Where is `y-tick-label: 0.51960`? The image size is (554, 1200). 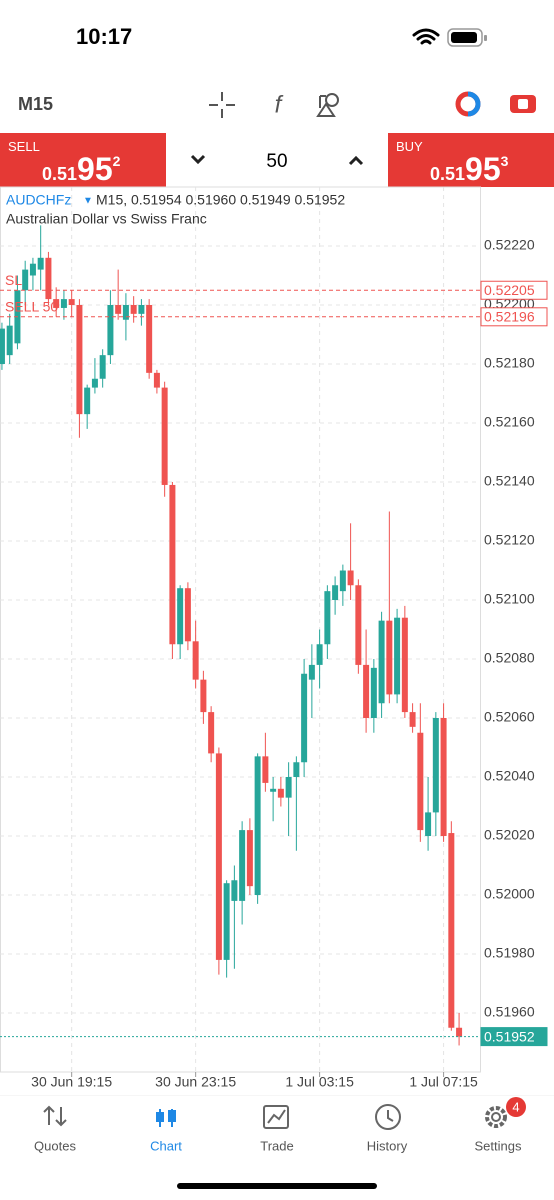 y-tick-label: 0.51960 is located at coordinates (509, 1012).